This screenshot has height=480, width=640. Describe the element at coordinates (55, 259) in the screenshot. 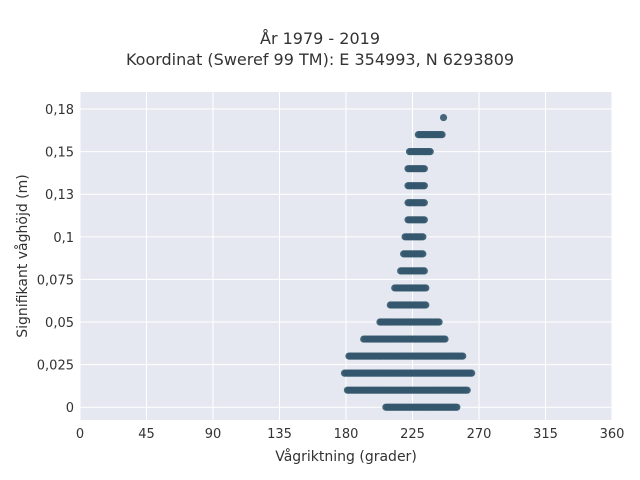

I see `y-axis-ticks: 0 0,025 0,05 0,075 0,1 0,13 0,15 0,18` at that location.